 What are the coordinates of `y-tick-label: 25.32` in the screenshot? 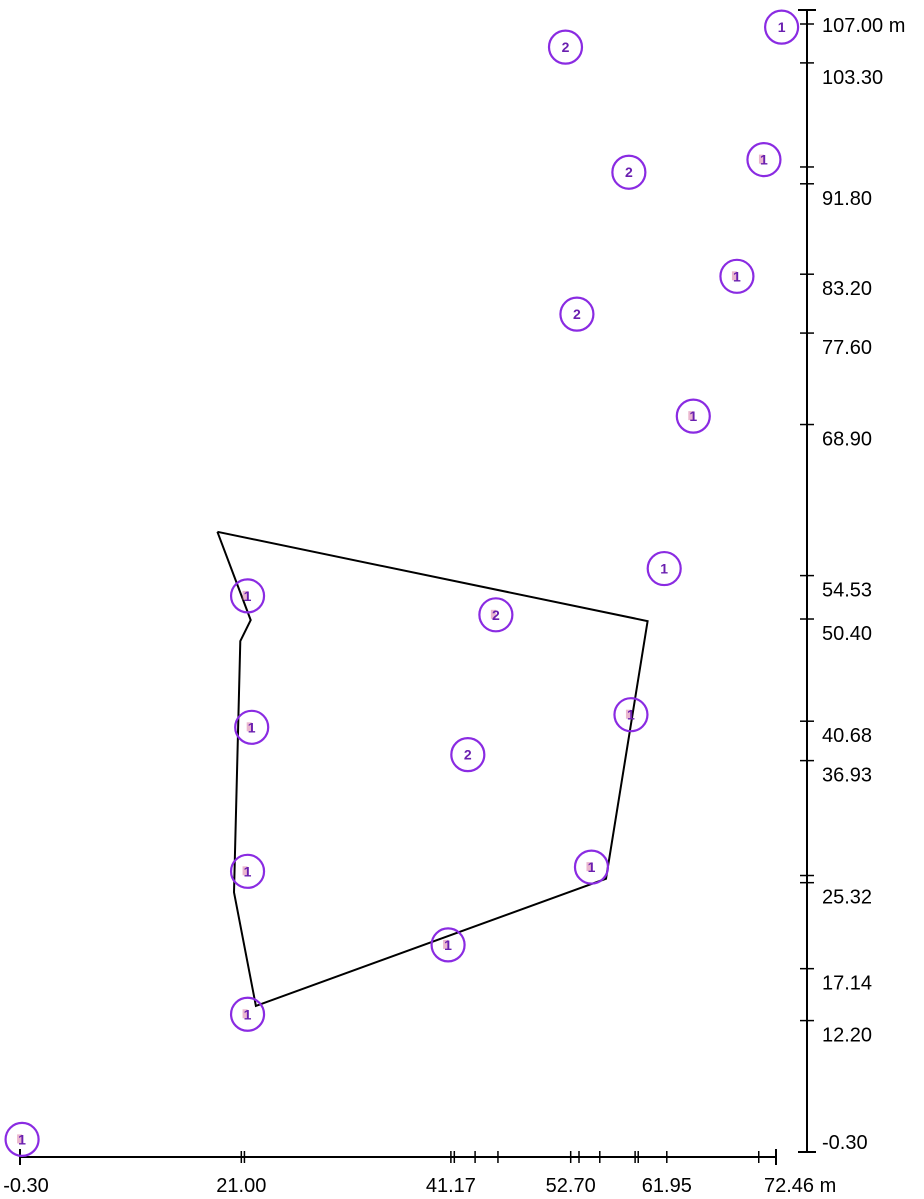 It's located at (847, 898).